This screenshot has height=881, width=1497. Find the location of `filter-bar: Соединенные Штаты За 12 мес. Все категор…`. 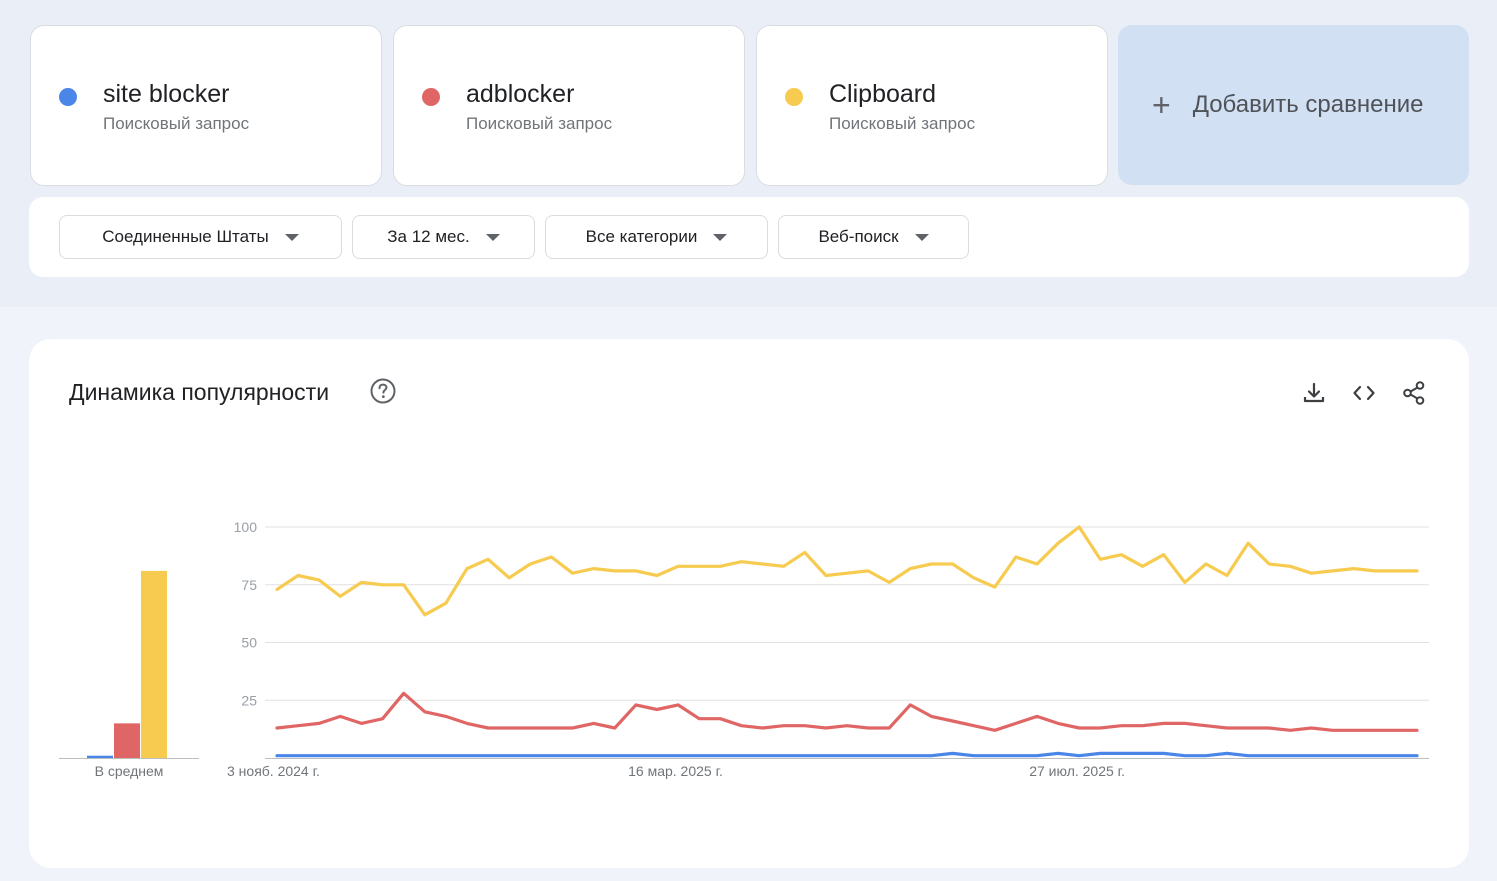

filter-bar: Соединенные Штаты За 12 мес. Все категор… is located at coordinates (749, 237).